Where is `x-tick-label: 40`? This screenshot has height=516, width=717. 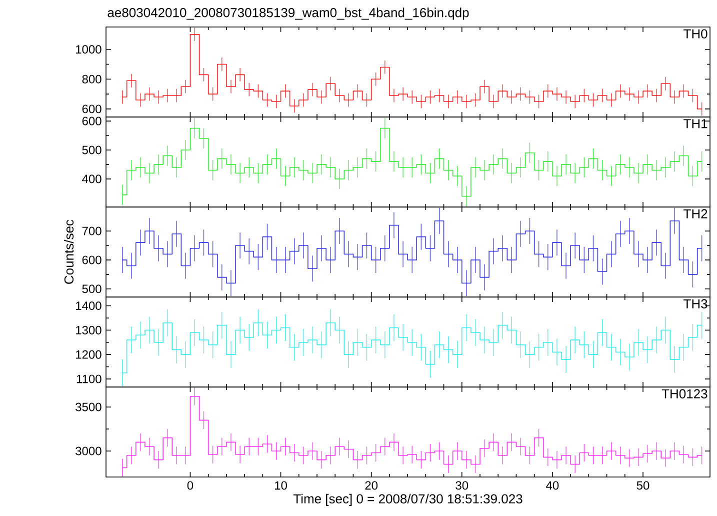
x-tick-label: 40 is located at coordinates (552, 485).